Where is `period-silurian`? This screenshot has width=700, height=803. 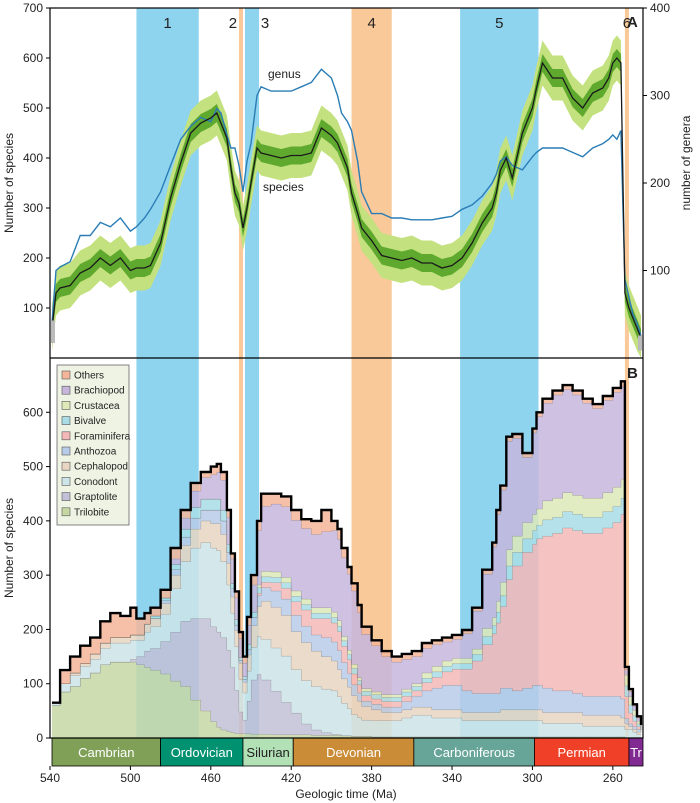
period-silurian is located at coordinates (268, 752).